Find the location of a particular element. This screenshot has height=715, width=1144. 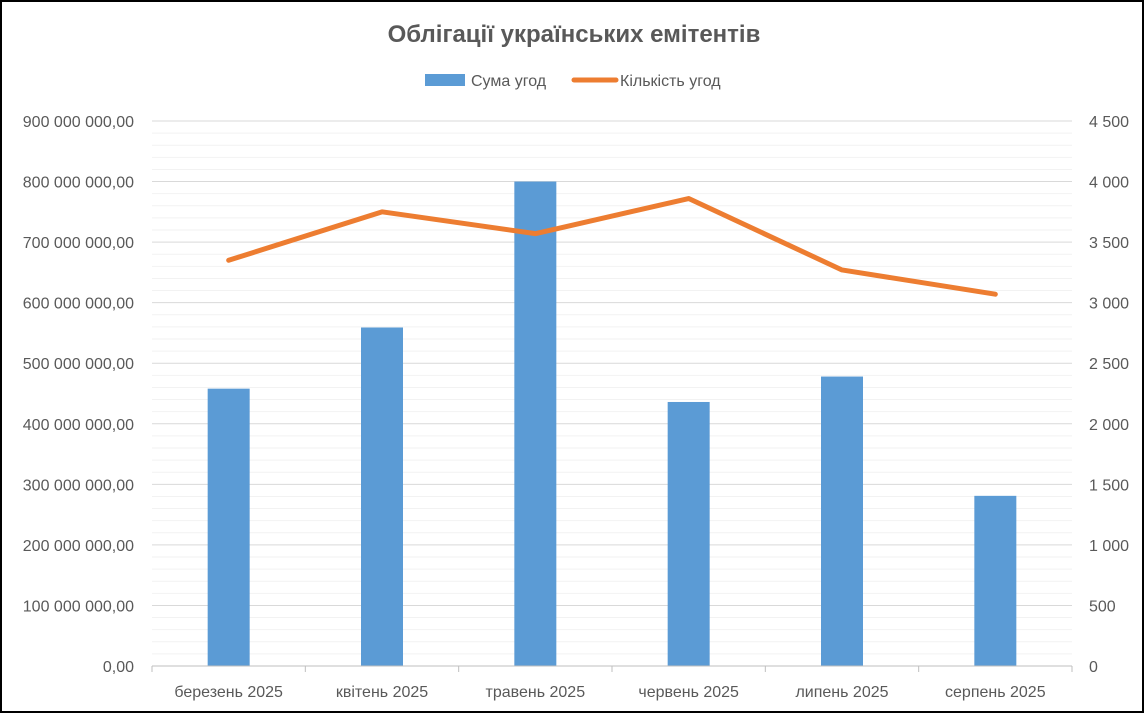

x-tick-label: квітень 2025 is located at coordinates (382, 692).